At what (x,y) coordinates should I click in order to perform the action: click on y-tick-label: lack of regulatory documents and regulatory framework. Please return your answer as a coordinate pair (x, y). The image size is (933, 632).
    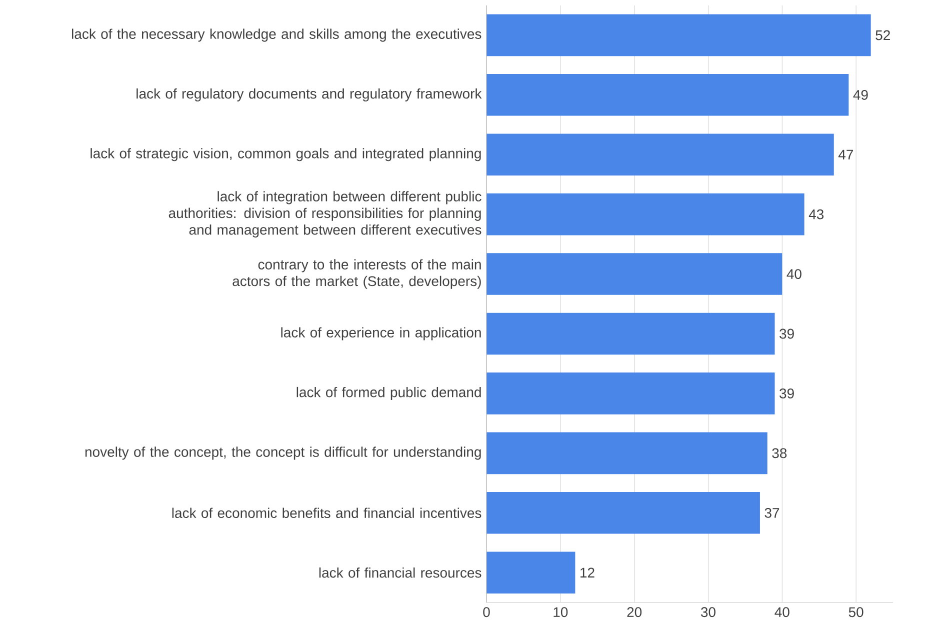
    Looking at the image, I should click on (309, 95).